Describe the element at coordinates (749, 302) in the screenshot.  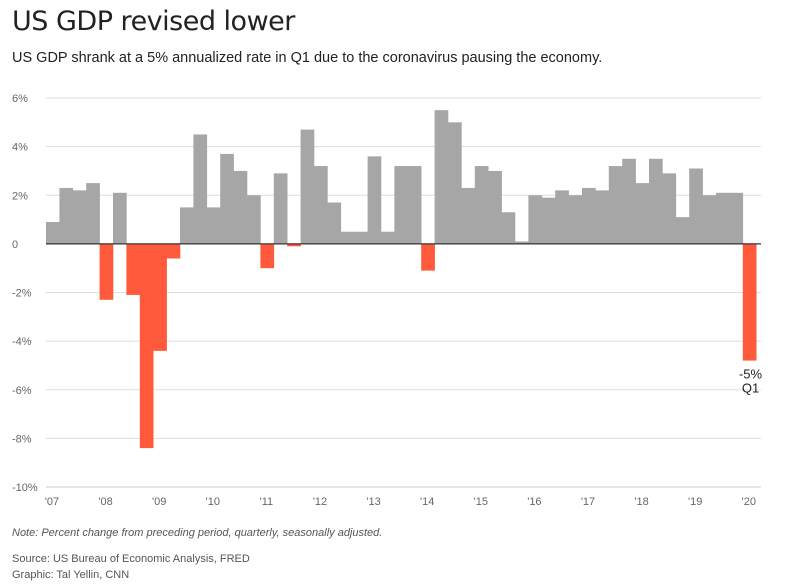
I see `bar-2020-q1` at that location.